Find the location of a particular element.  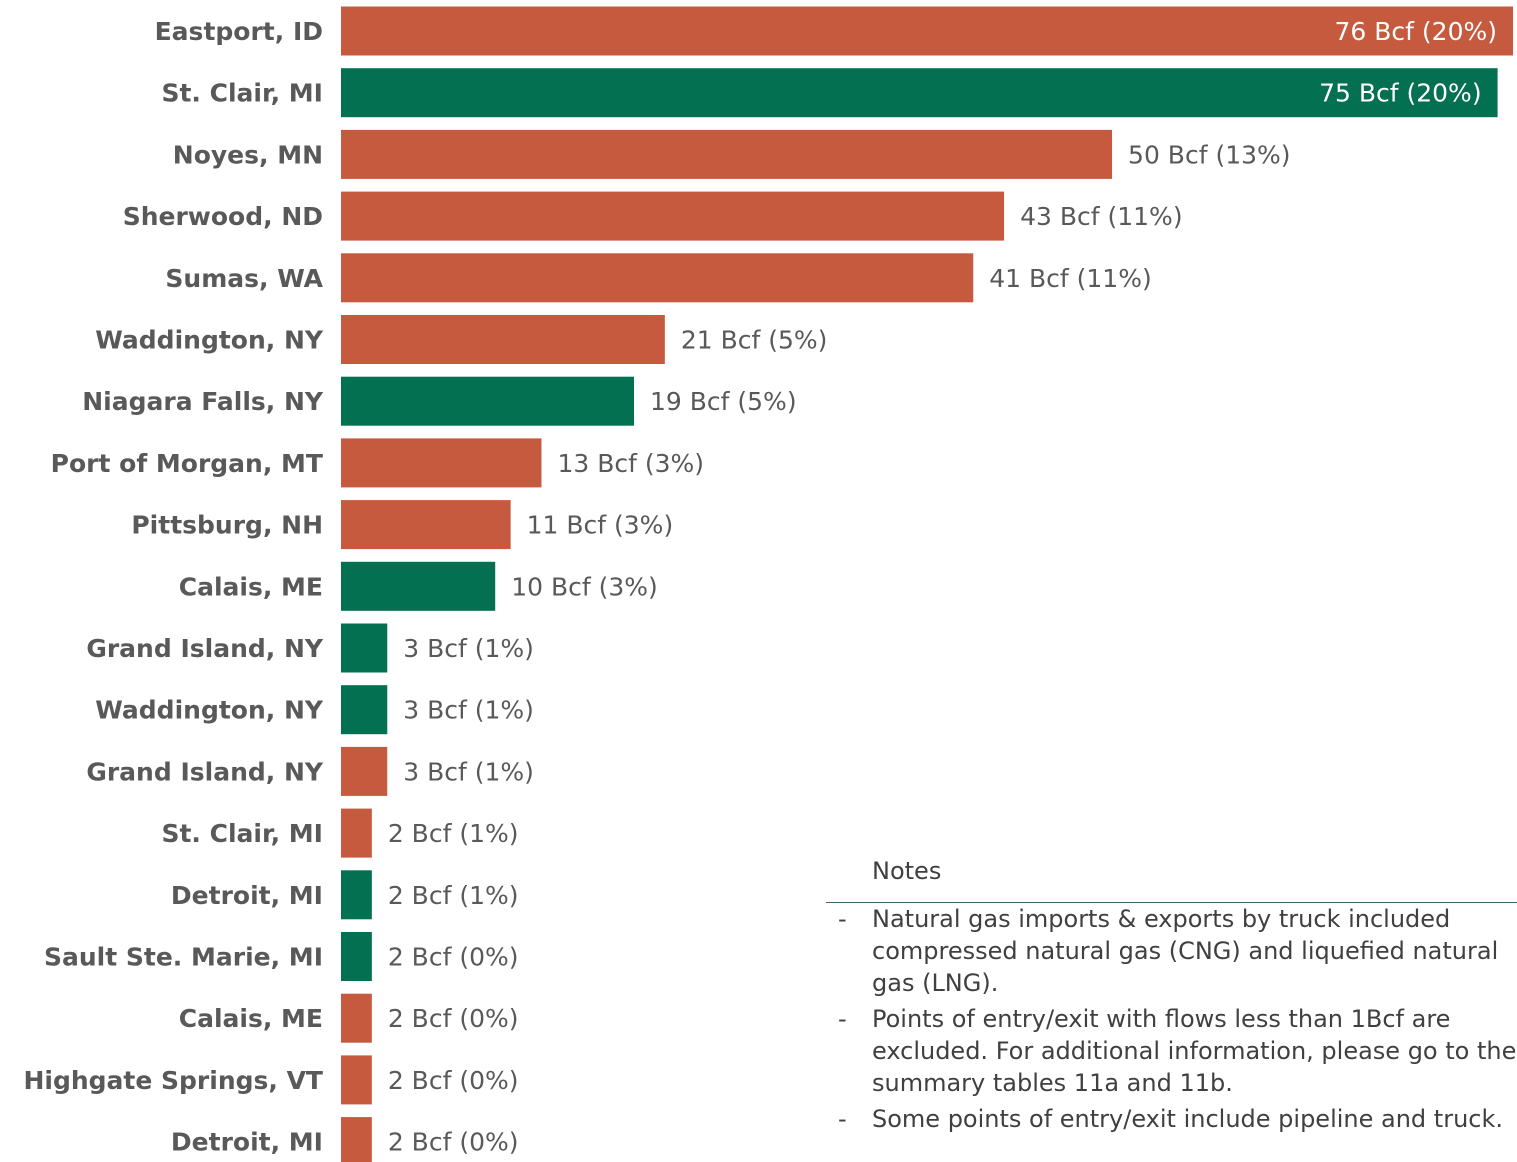

value-label: 41 Bcf (11%) is located at coordinates (1070, 278).